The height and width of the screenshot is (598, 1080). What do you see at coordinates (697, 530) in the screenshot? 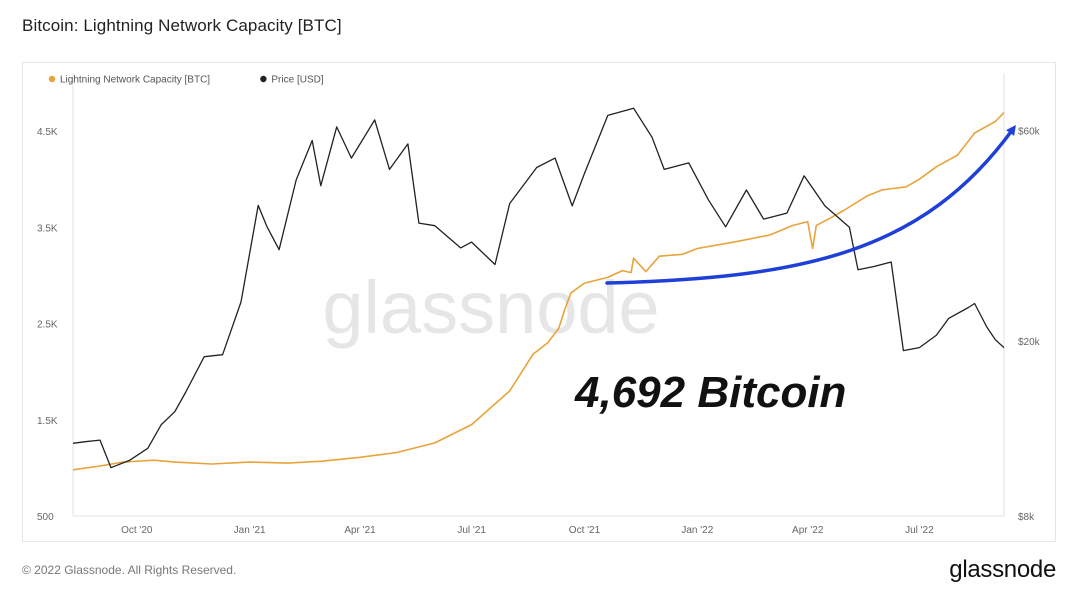
I see `x-tick-label: Jan '22` at bounding box center [697, 530].